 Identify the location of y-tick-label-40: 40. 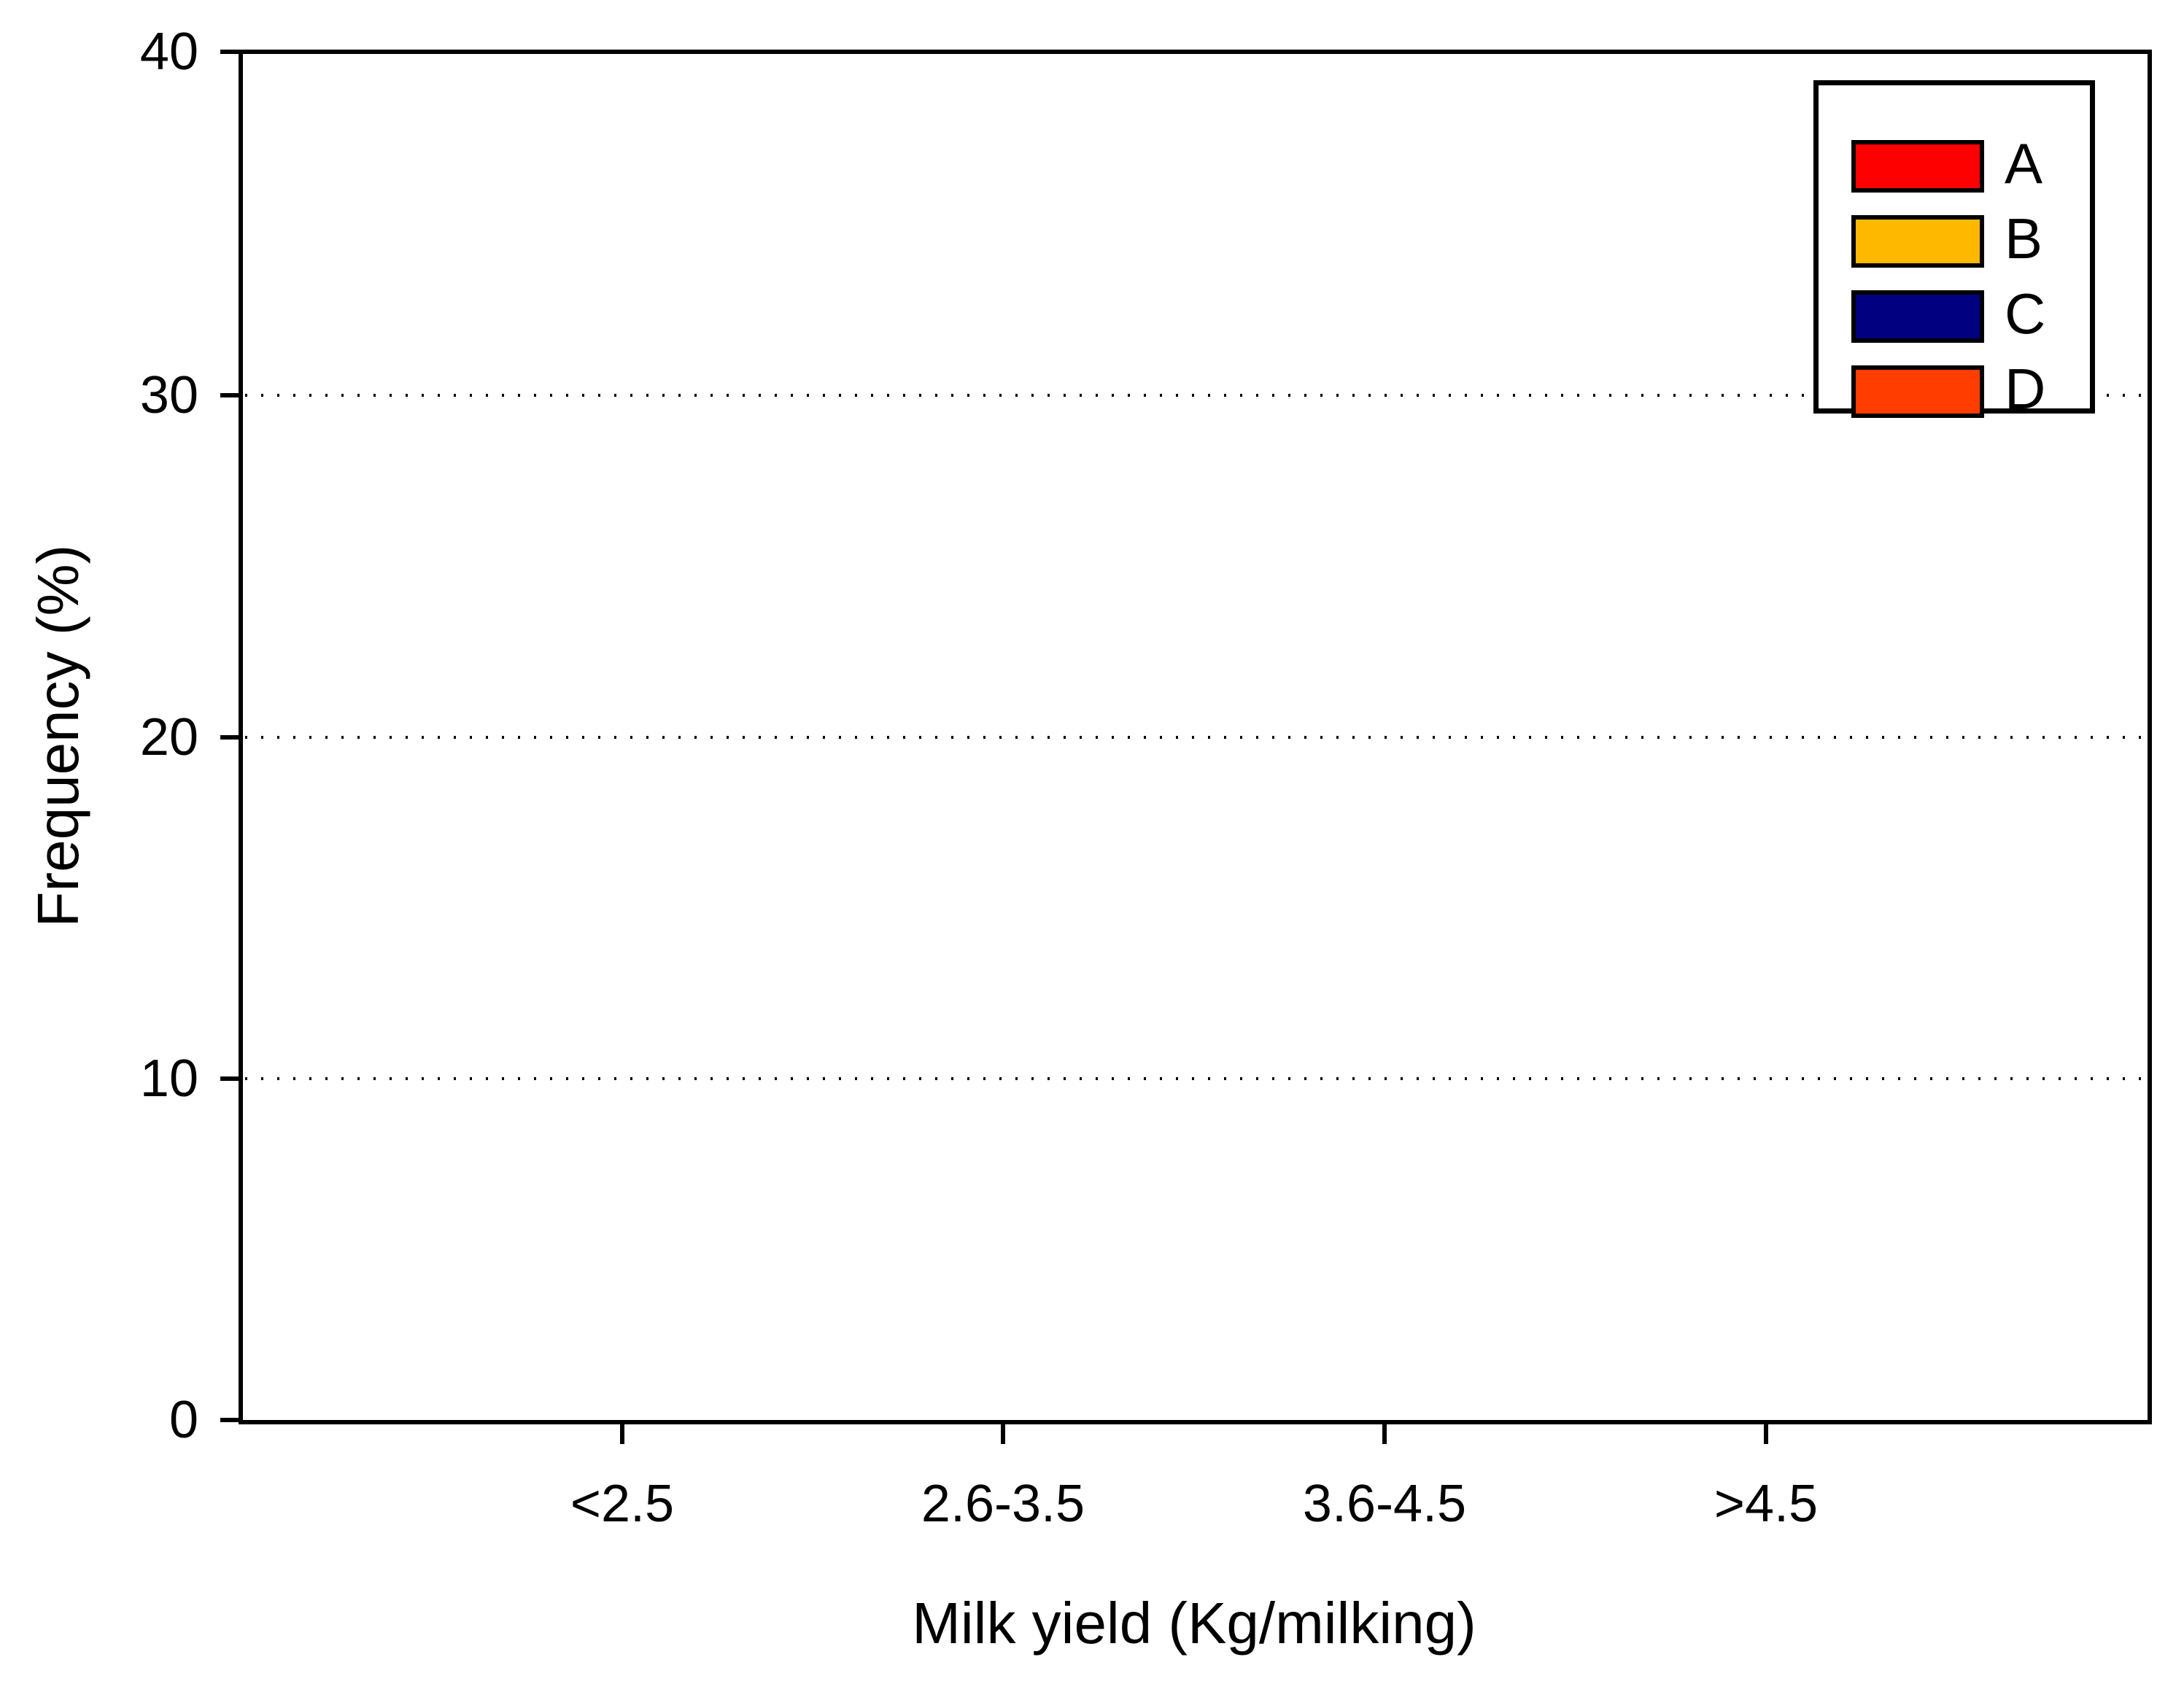
(168, 52).